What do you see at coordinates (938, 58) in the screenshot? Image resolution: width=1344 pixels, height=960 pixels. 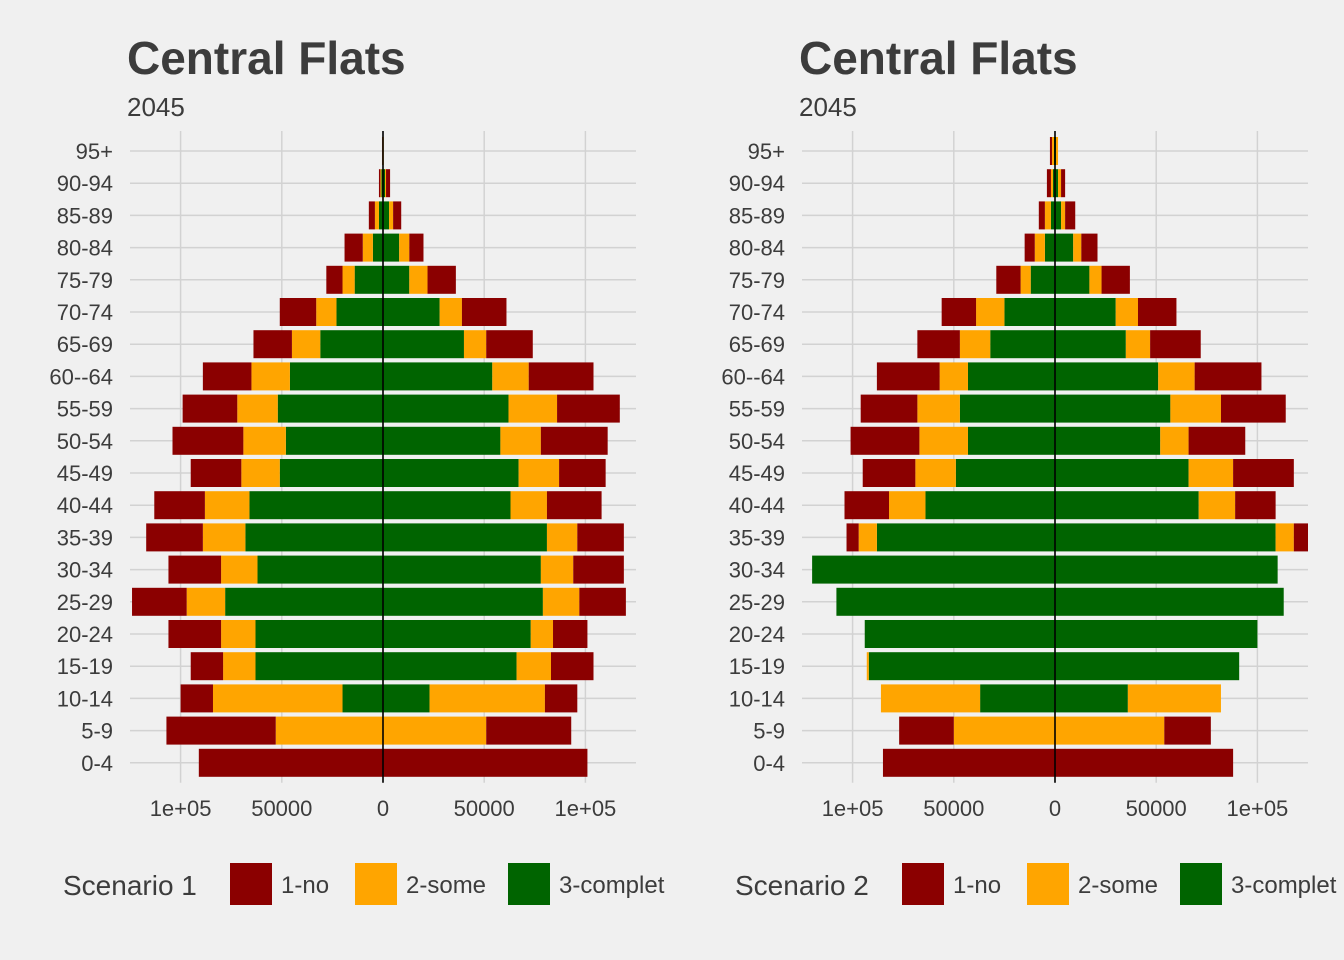 I see `chart-title: Central Flats` at bounding box center [938, 58].